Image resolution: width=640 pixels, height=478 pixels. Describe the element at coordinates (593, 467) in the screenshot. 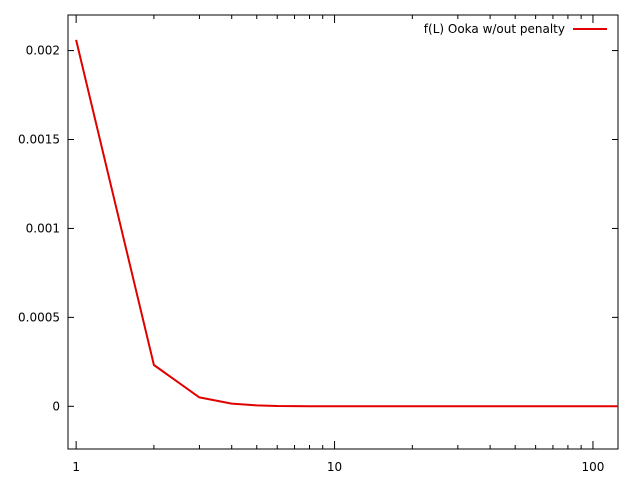

I see `x-tick-label: 100` at that location.